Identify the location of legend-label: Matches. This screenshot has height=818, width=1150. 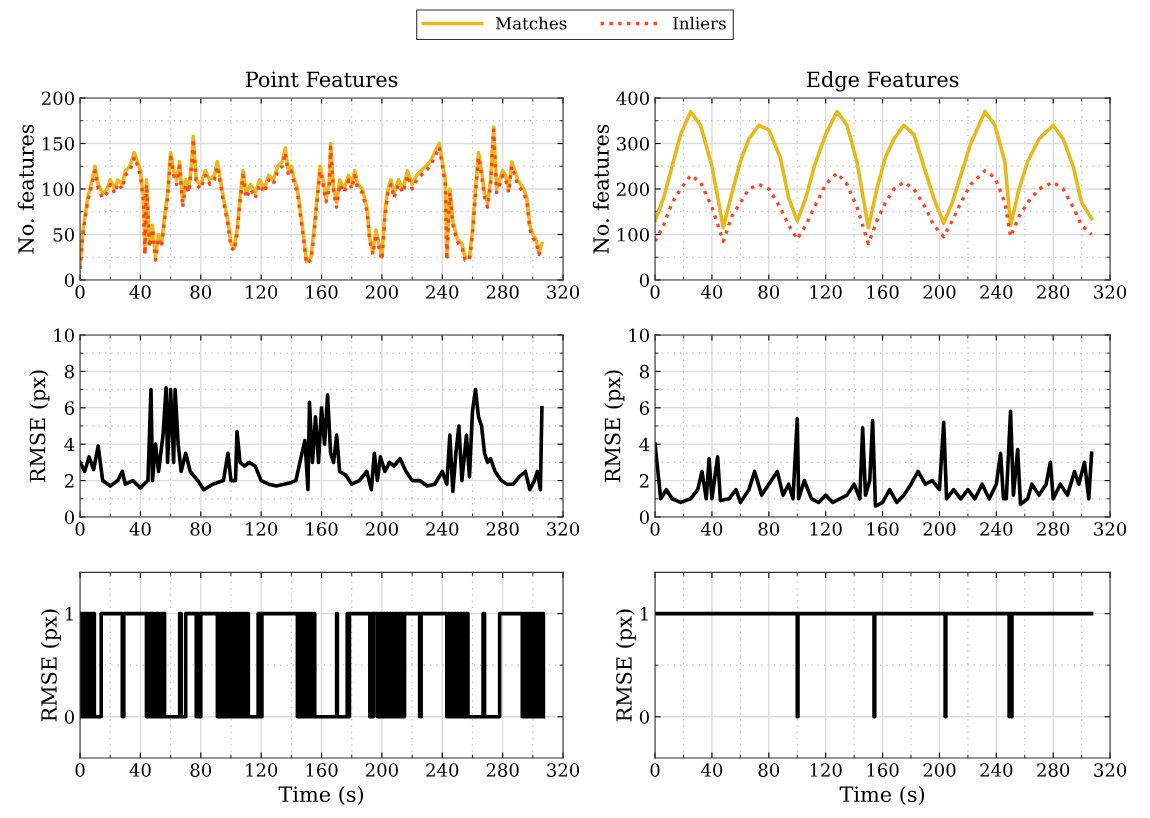
(531, 23).